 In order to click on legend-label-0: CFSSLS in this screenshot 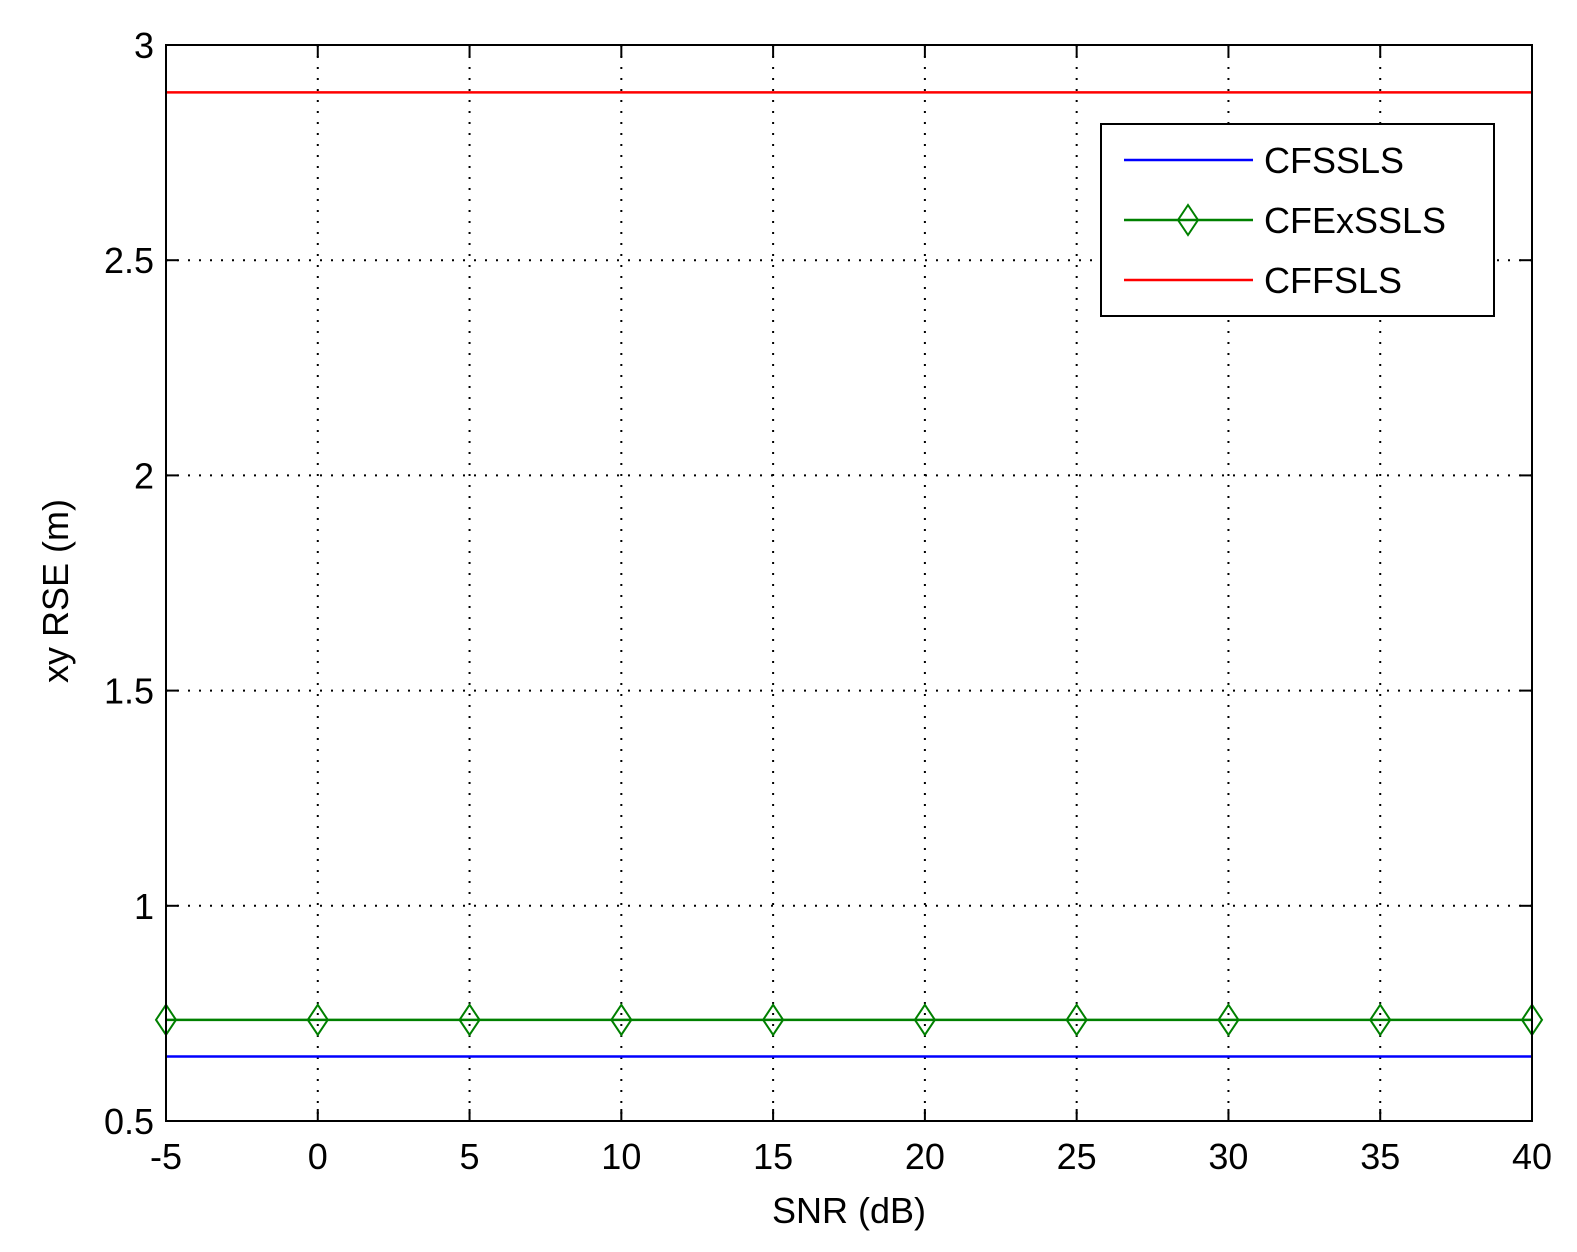, I will do `click(1334, 160)`.